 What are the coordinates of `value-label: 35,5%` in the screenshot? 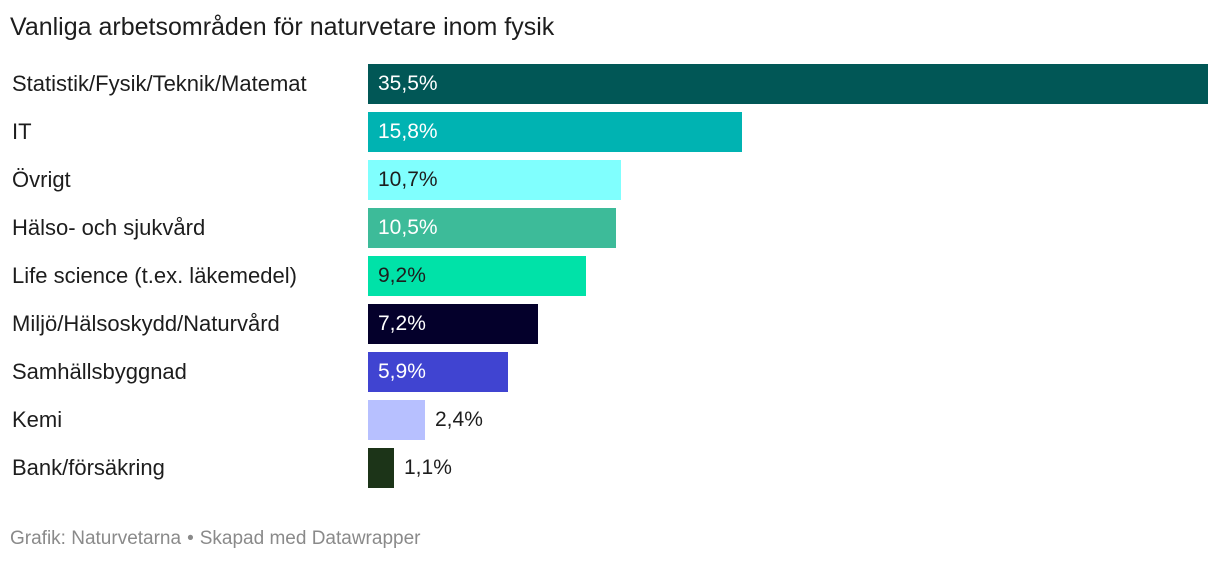 It's located at (408, 83).